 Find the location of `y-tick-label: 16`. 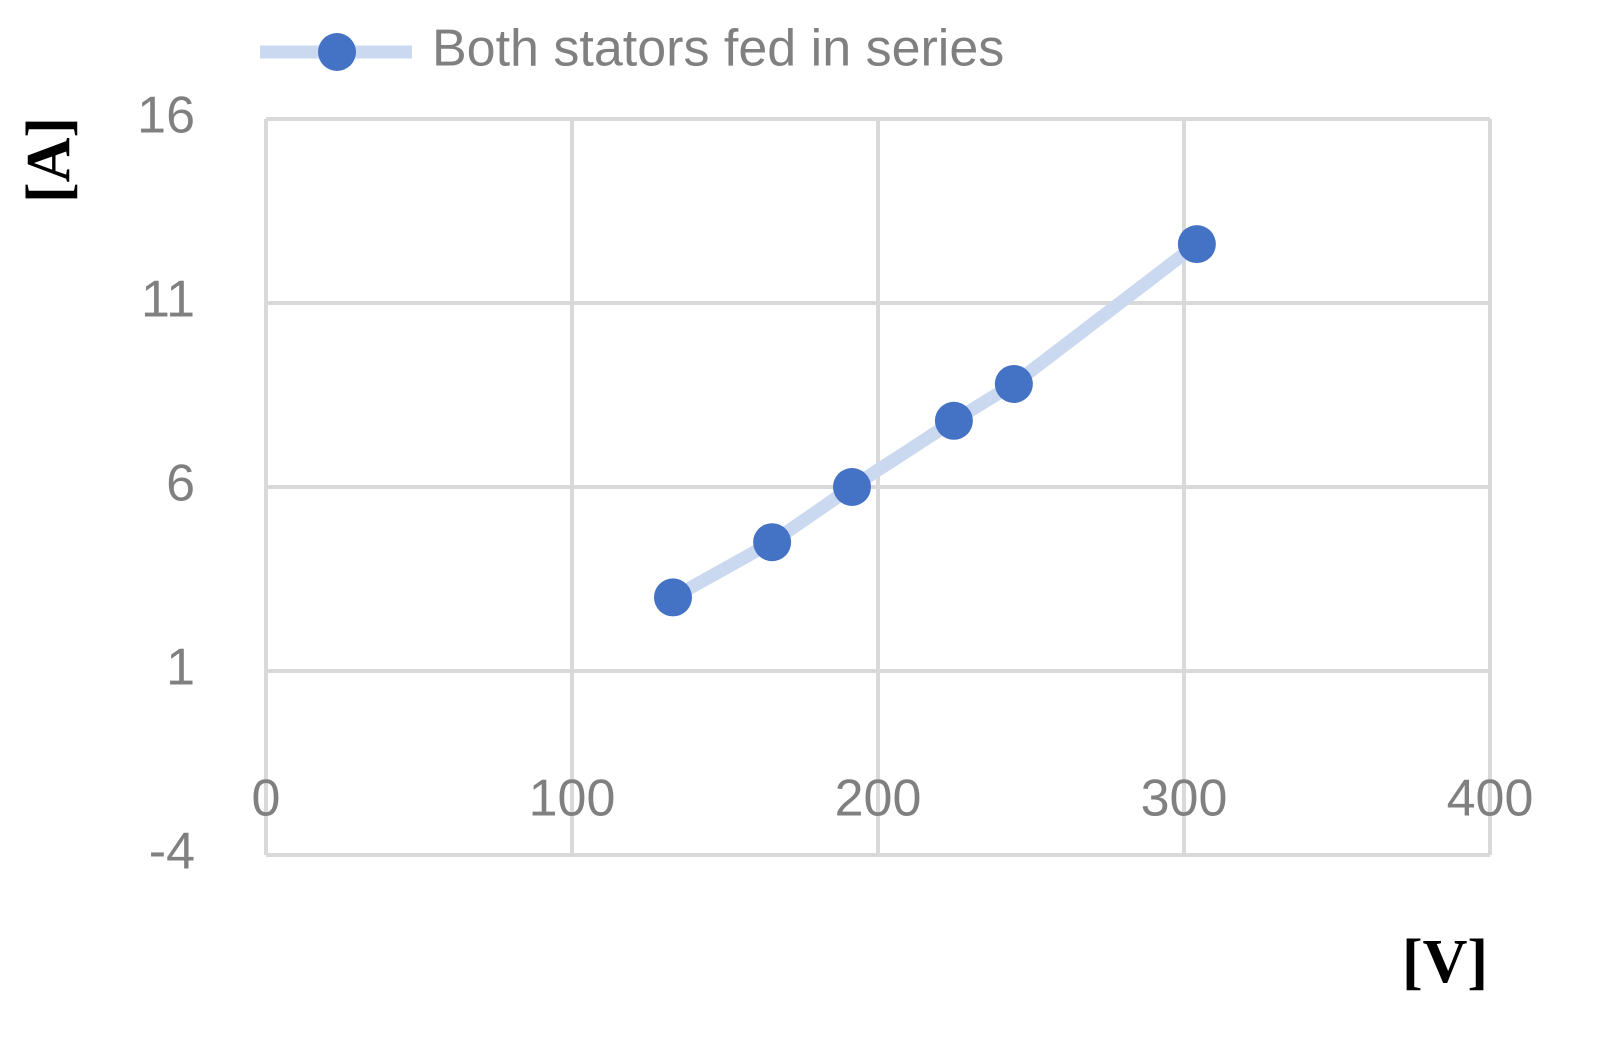

y-tick-label: 16 is located at coordinates (166, 116).